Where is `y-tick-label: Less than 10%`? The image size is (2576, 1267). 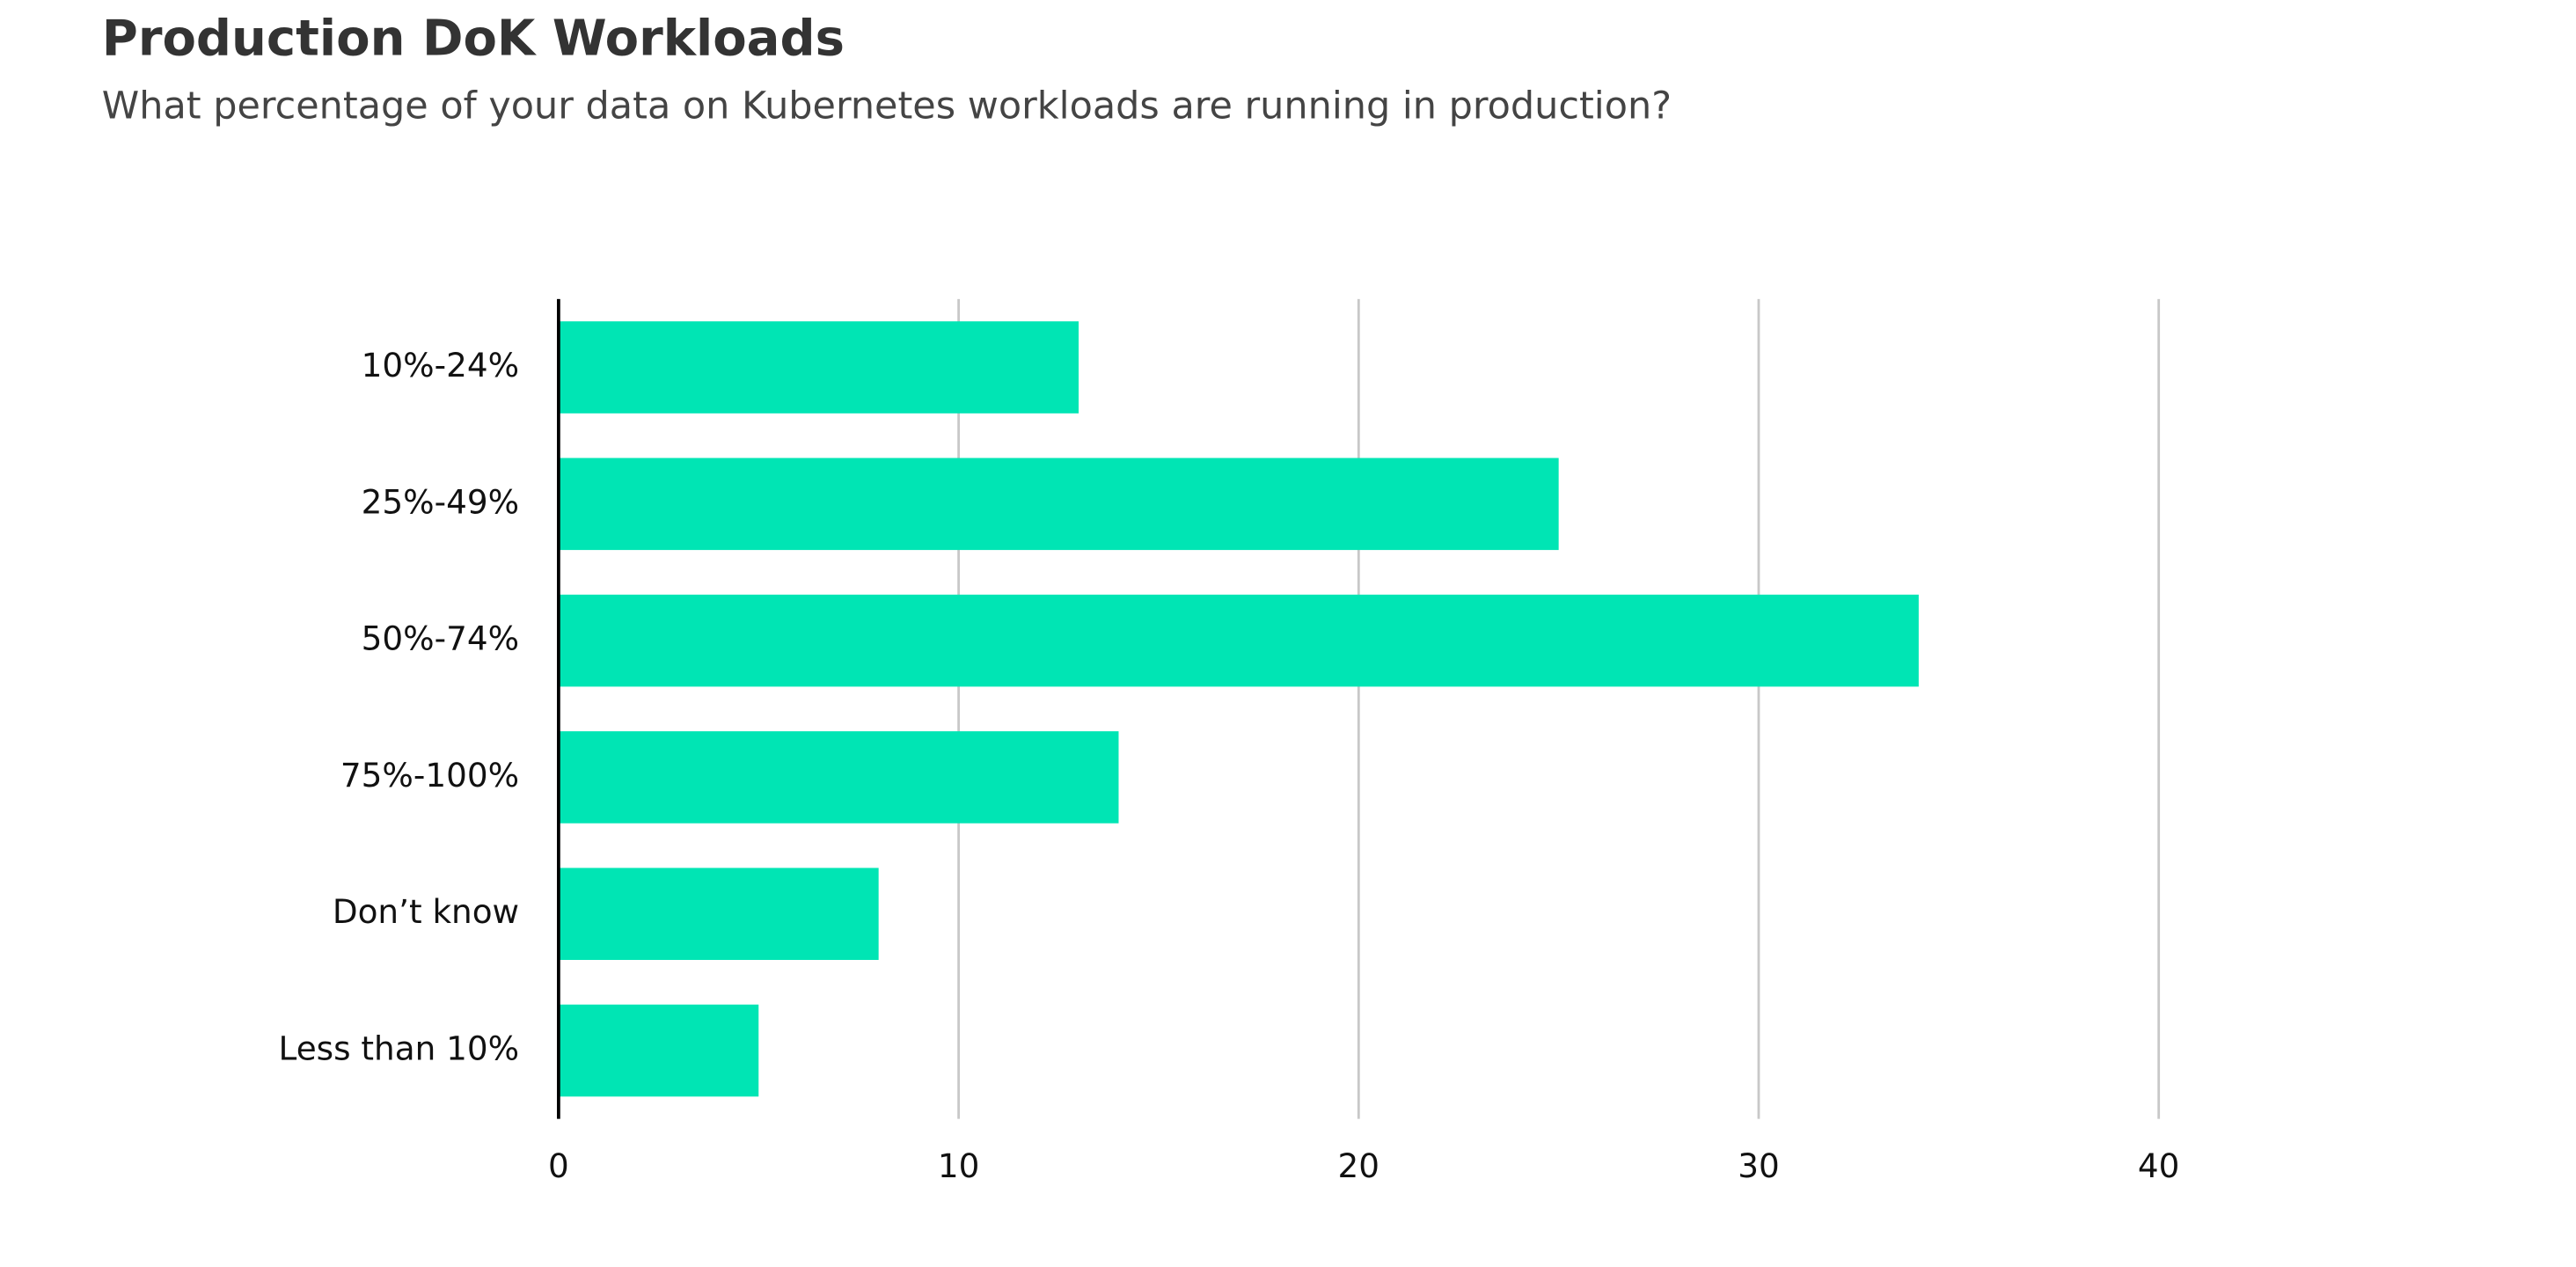 y-tick-label: Less than 10% is located at coordinates (399, 1048).